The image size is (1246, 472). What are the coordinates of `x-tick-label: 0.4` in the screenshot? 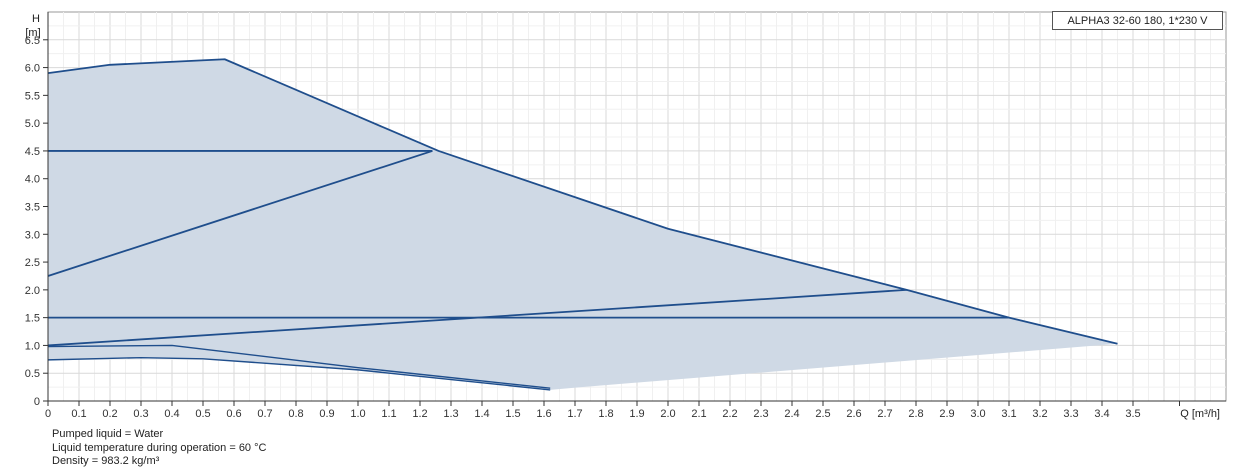 It's located at (171, 414).